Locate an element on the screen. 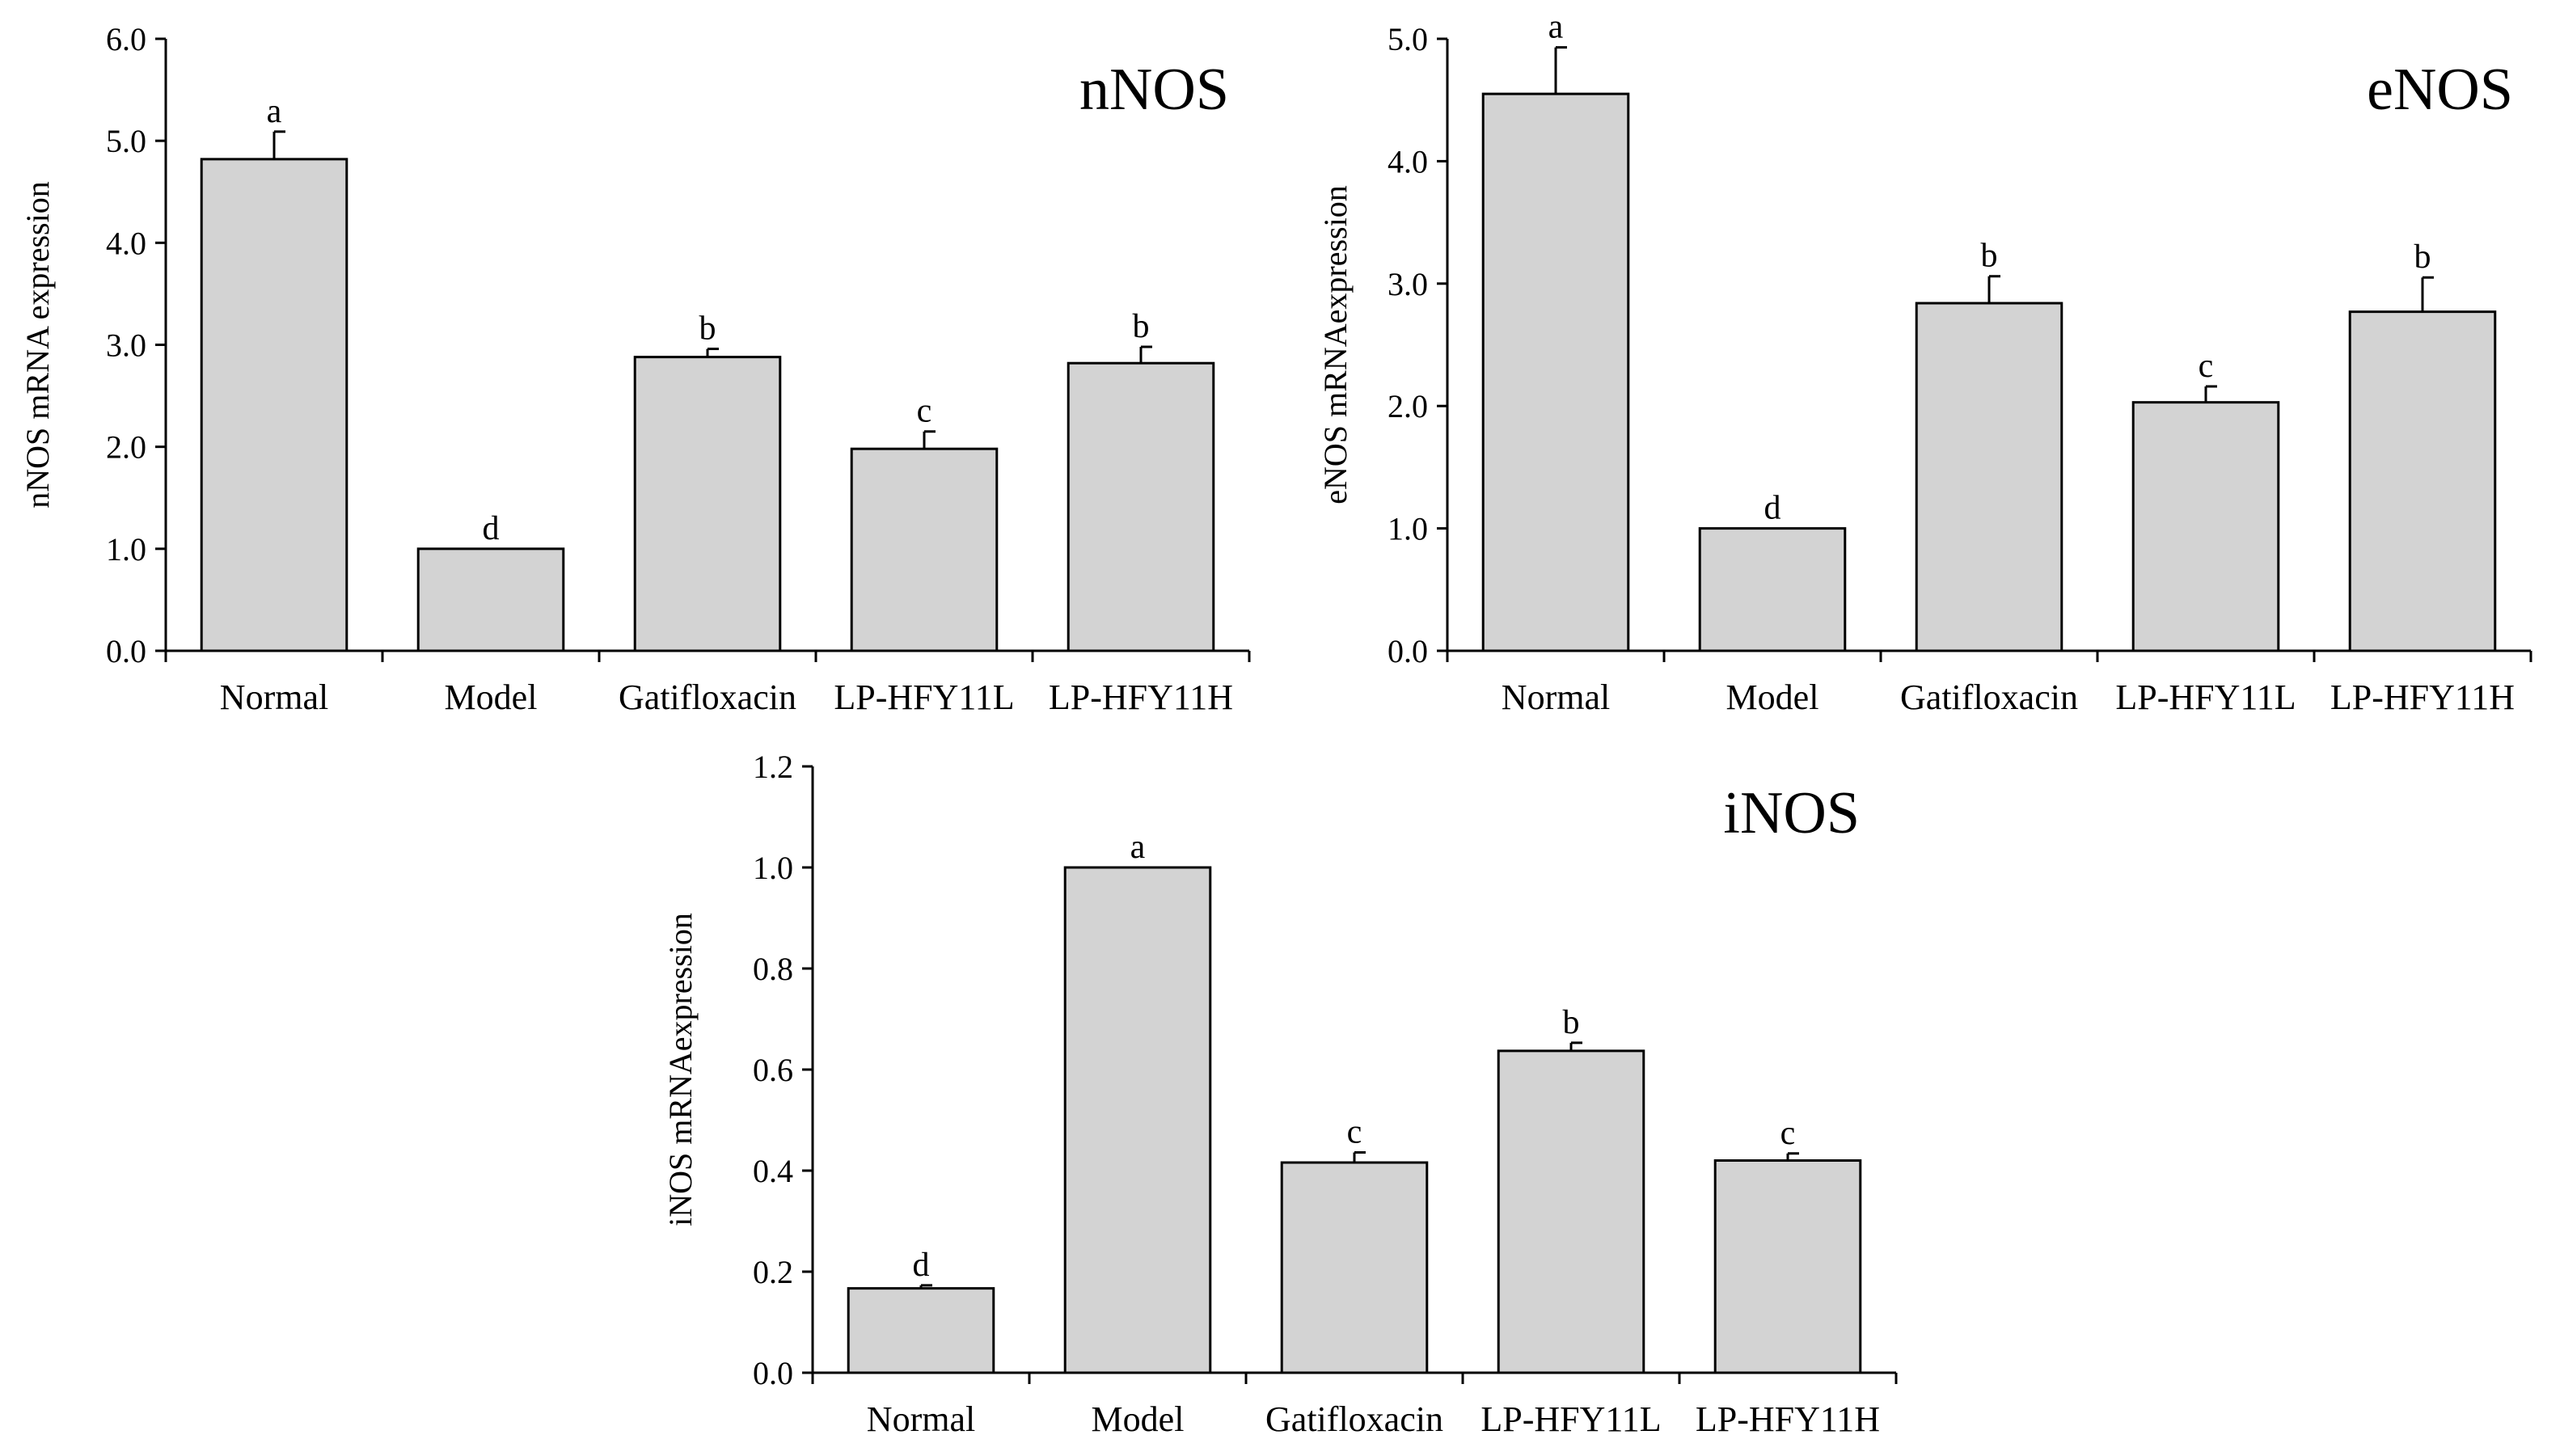  nnos-category-label: LP-HFY11H is located at coordinates (1141, 697).